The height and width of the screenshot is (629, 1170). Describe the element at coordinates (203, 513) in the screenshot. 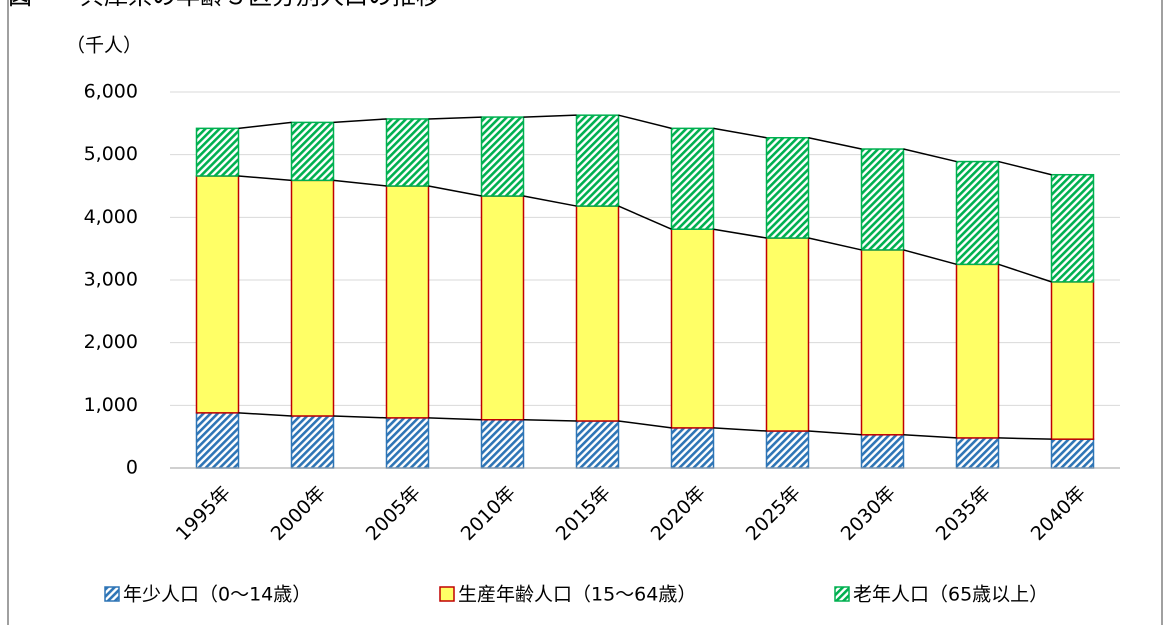

I see `x-tick-label: 1995年` at that location.